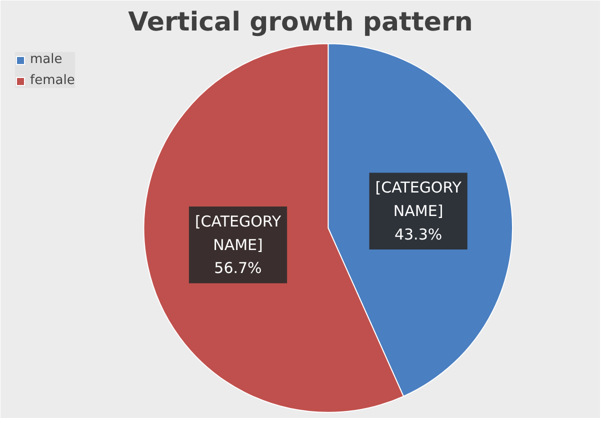 The width and height of the screenshot is (605, 422). What do you see at coordinates (300, 23) in the screenshot?
I see `chart-title: Vertical growth pattern` at bounding box center [300, 23].